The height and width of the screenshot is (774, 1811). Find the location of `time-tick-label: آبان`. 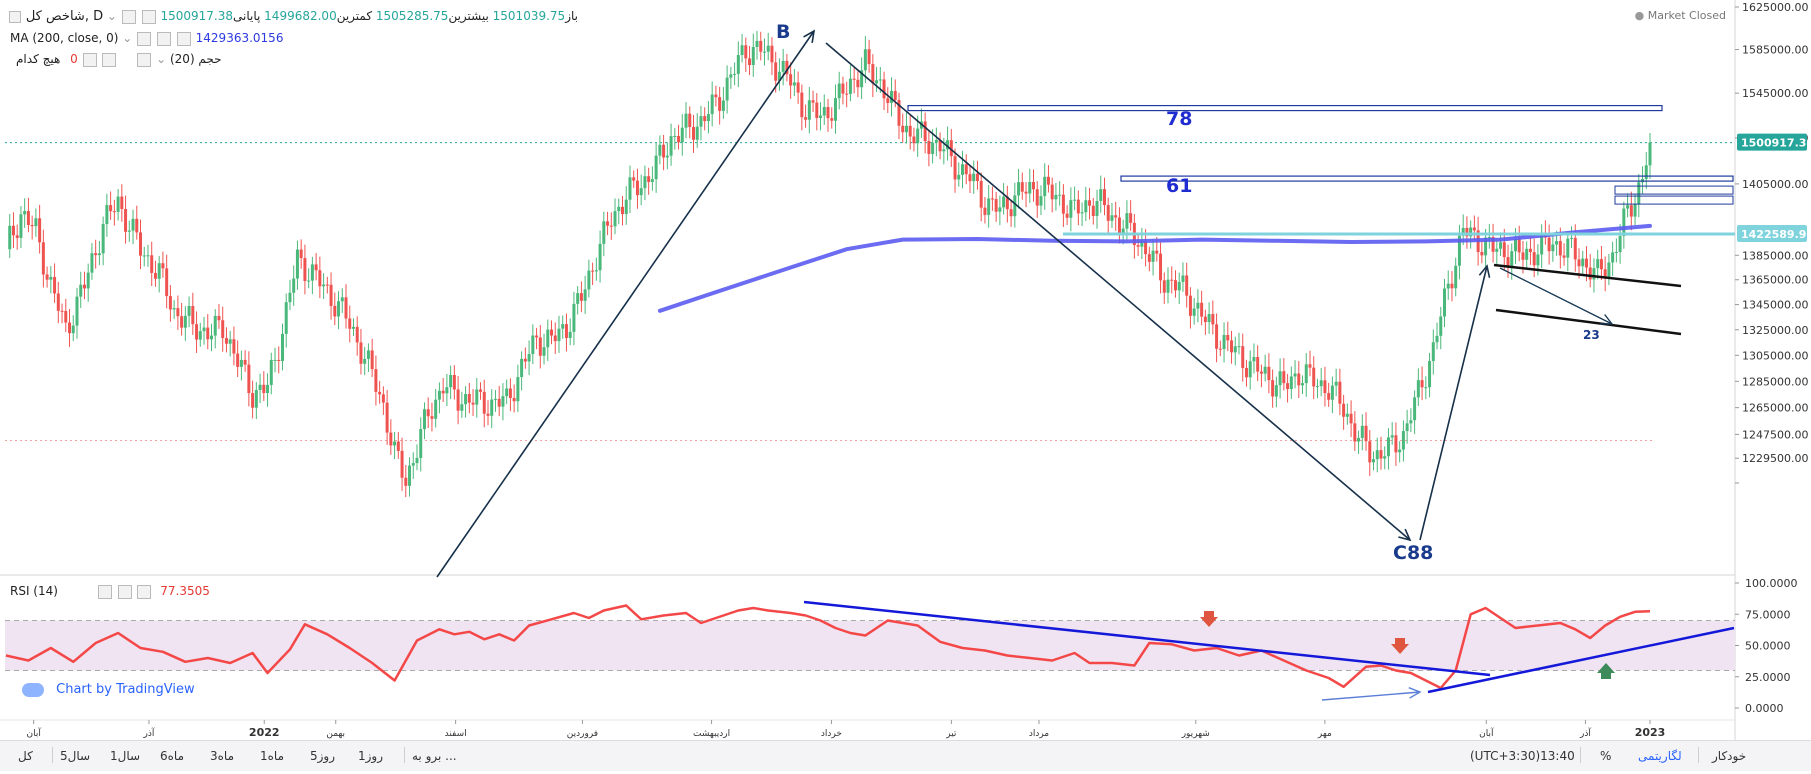

time-tick-label: آبان is located at coordinates (33, 733).